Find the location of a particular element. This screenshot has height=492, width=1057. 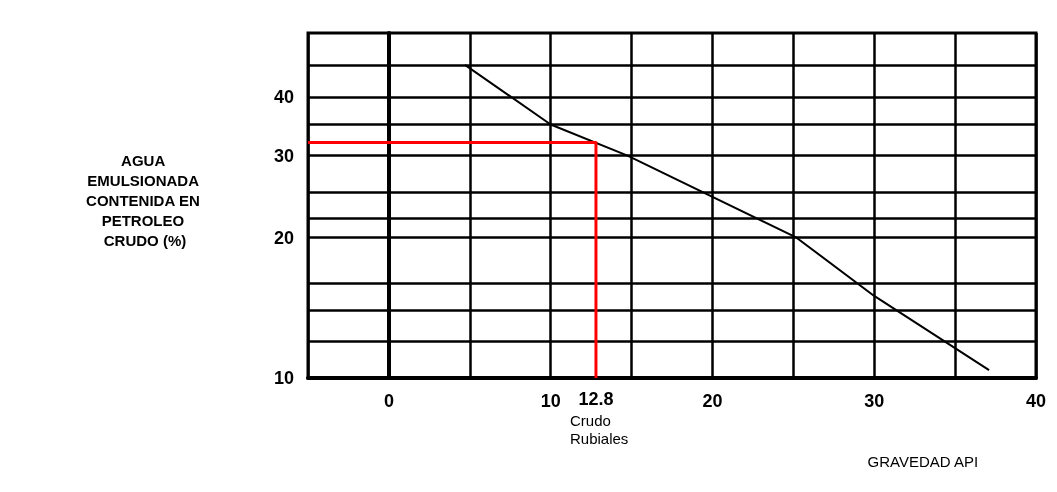

x-tick-label: 40 is located at coordinates (1035, 401).